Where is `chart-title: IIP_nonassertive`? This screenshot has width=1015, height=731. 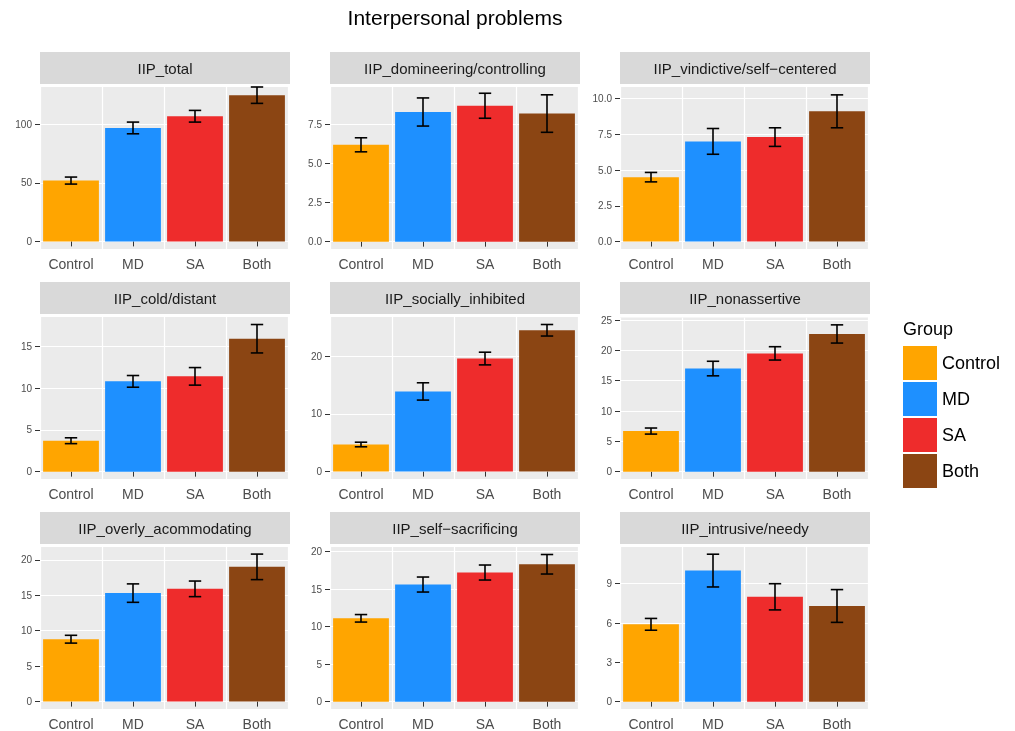 chart-title: IIP_nonassertive is located at coordinates (745, 298).